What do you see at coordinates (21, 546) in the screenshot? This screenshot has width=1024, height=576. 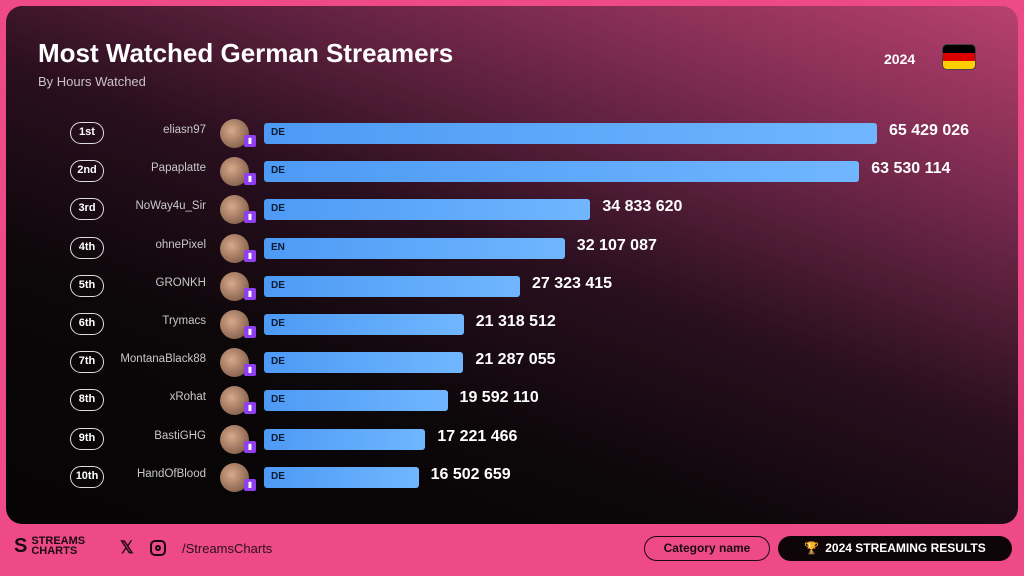 I see `logo-icon: S` at bounding box center [21, 546].